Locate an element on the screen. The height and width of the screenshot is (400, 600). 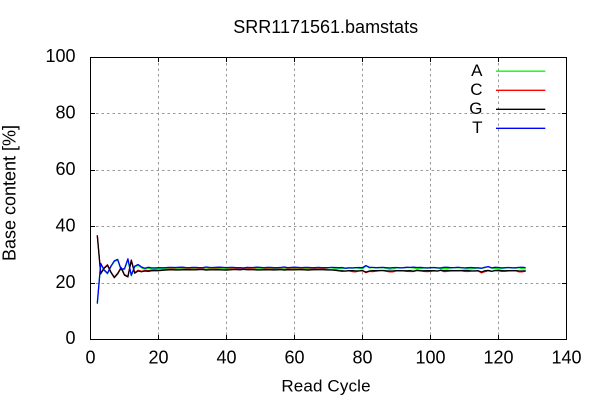
svg-text: T is located at coordinates (477, 127).